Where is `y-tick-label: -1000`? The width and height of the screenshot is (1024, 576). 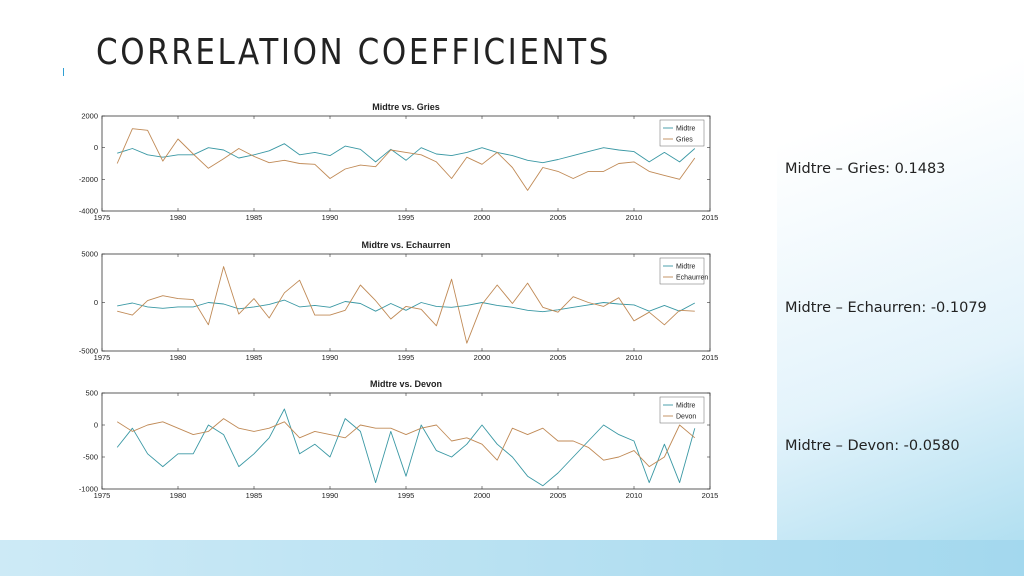
y-tick-label: -1000 is located at coordinates (88, 489).